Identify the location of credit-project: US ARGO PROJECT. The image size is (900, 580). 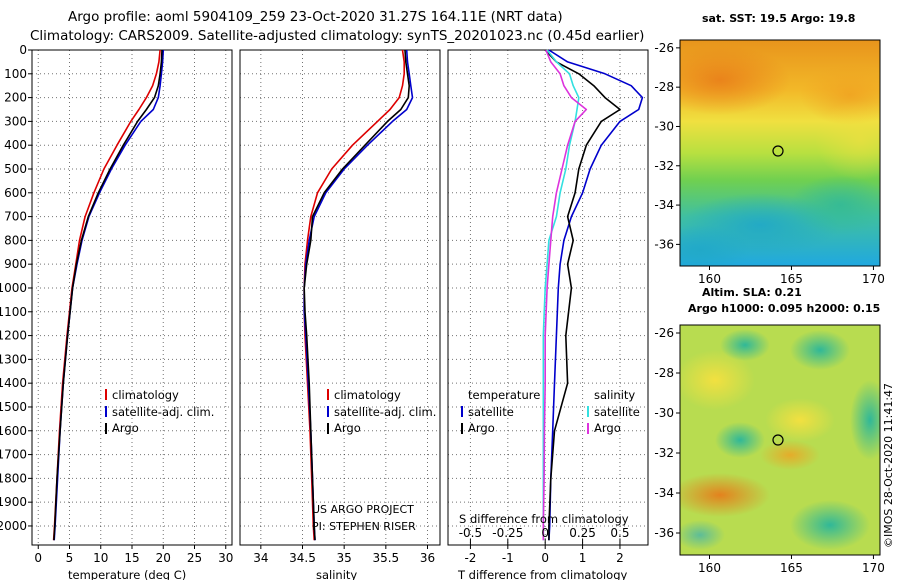
(363, 509).